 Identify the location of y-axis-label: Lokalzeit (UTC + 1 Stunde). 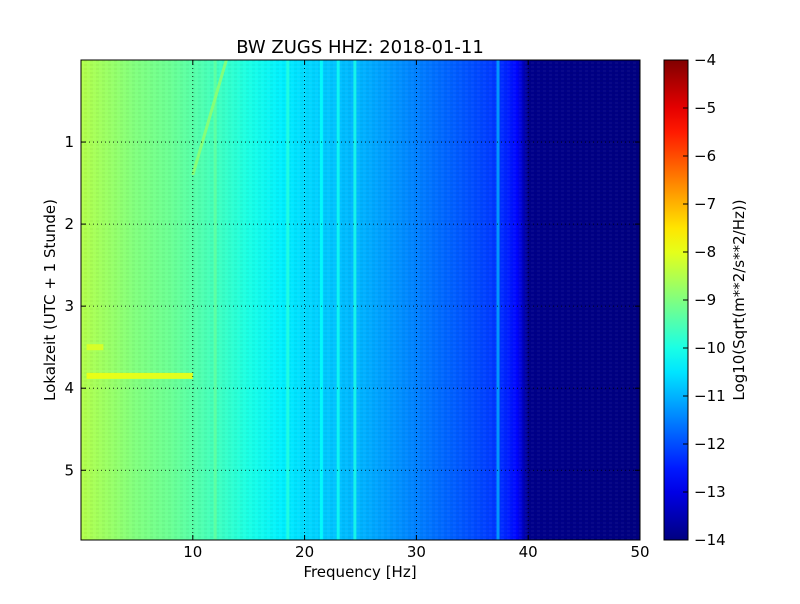
(50, 300).